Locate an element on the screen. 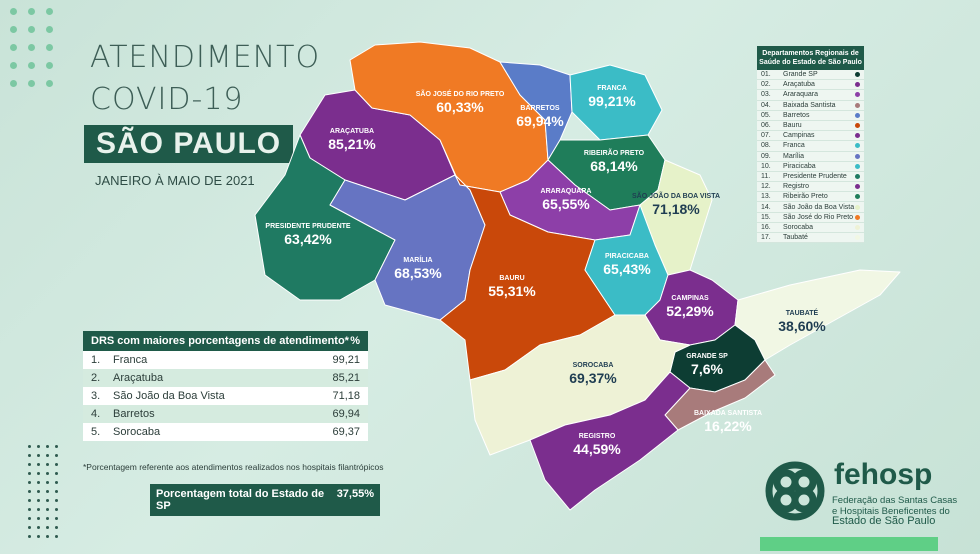  ranking-header-pct: % is located at coordinates (355, 341).